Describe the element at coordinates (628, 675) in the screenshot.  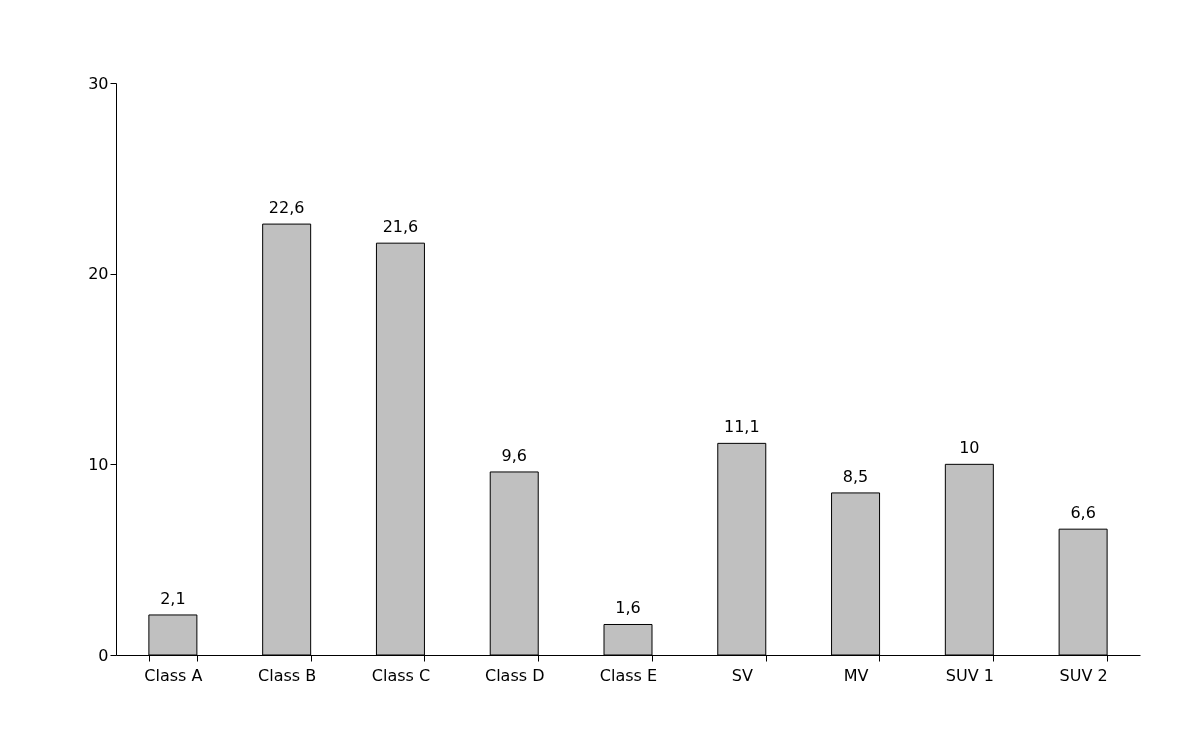
I see `x-tick-label: Class E` at that location.